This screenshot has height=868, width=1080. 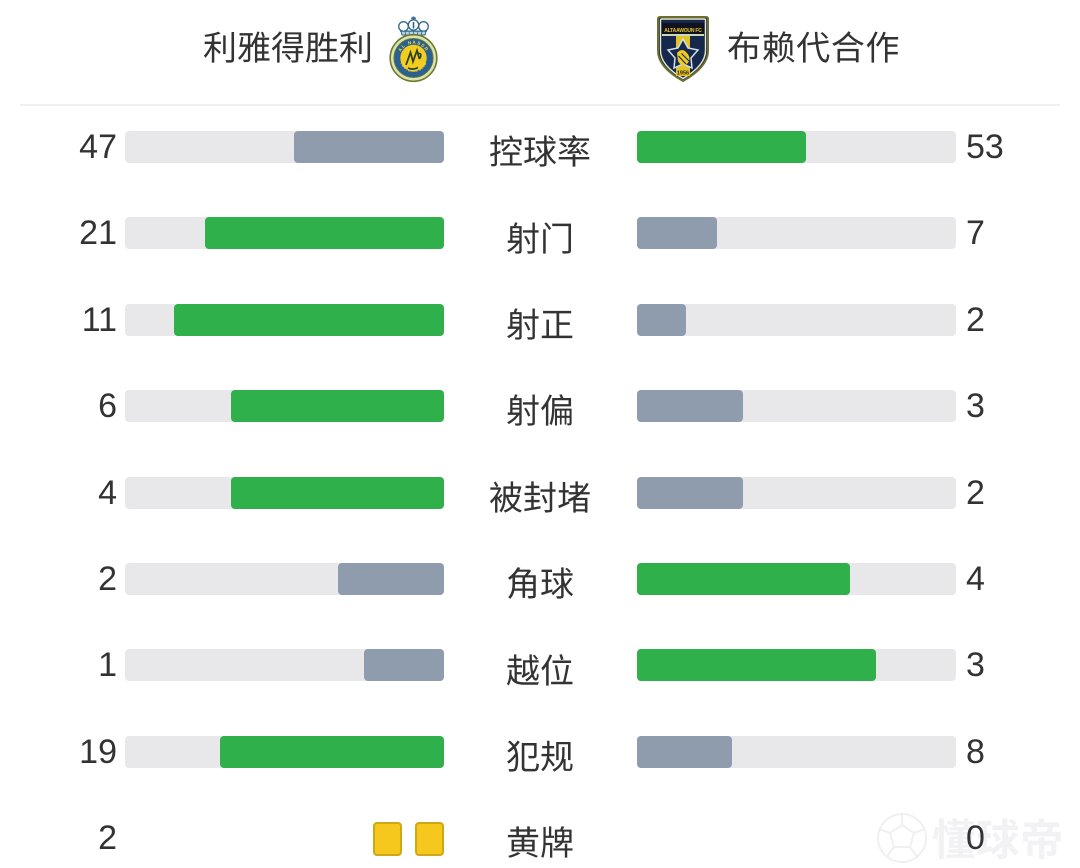 I want to click on svg-text: ALTAAWOUN FC, so click(x=683, y=31).